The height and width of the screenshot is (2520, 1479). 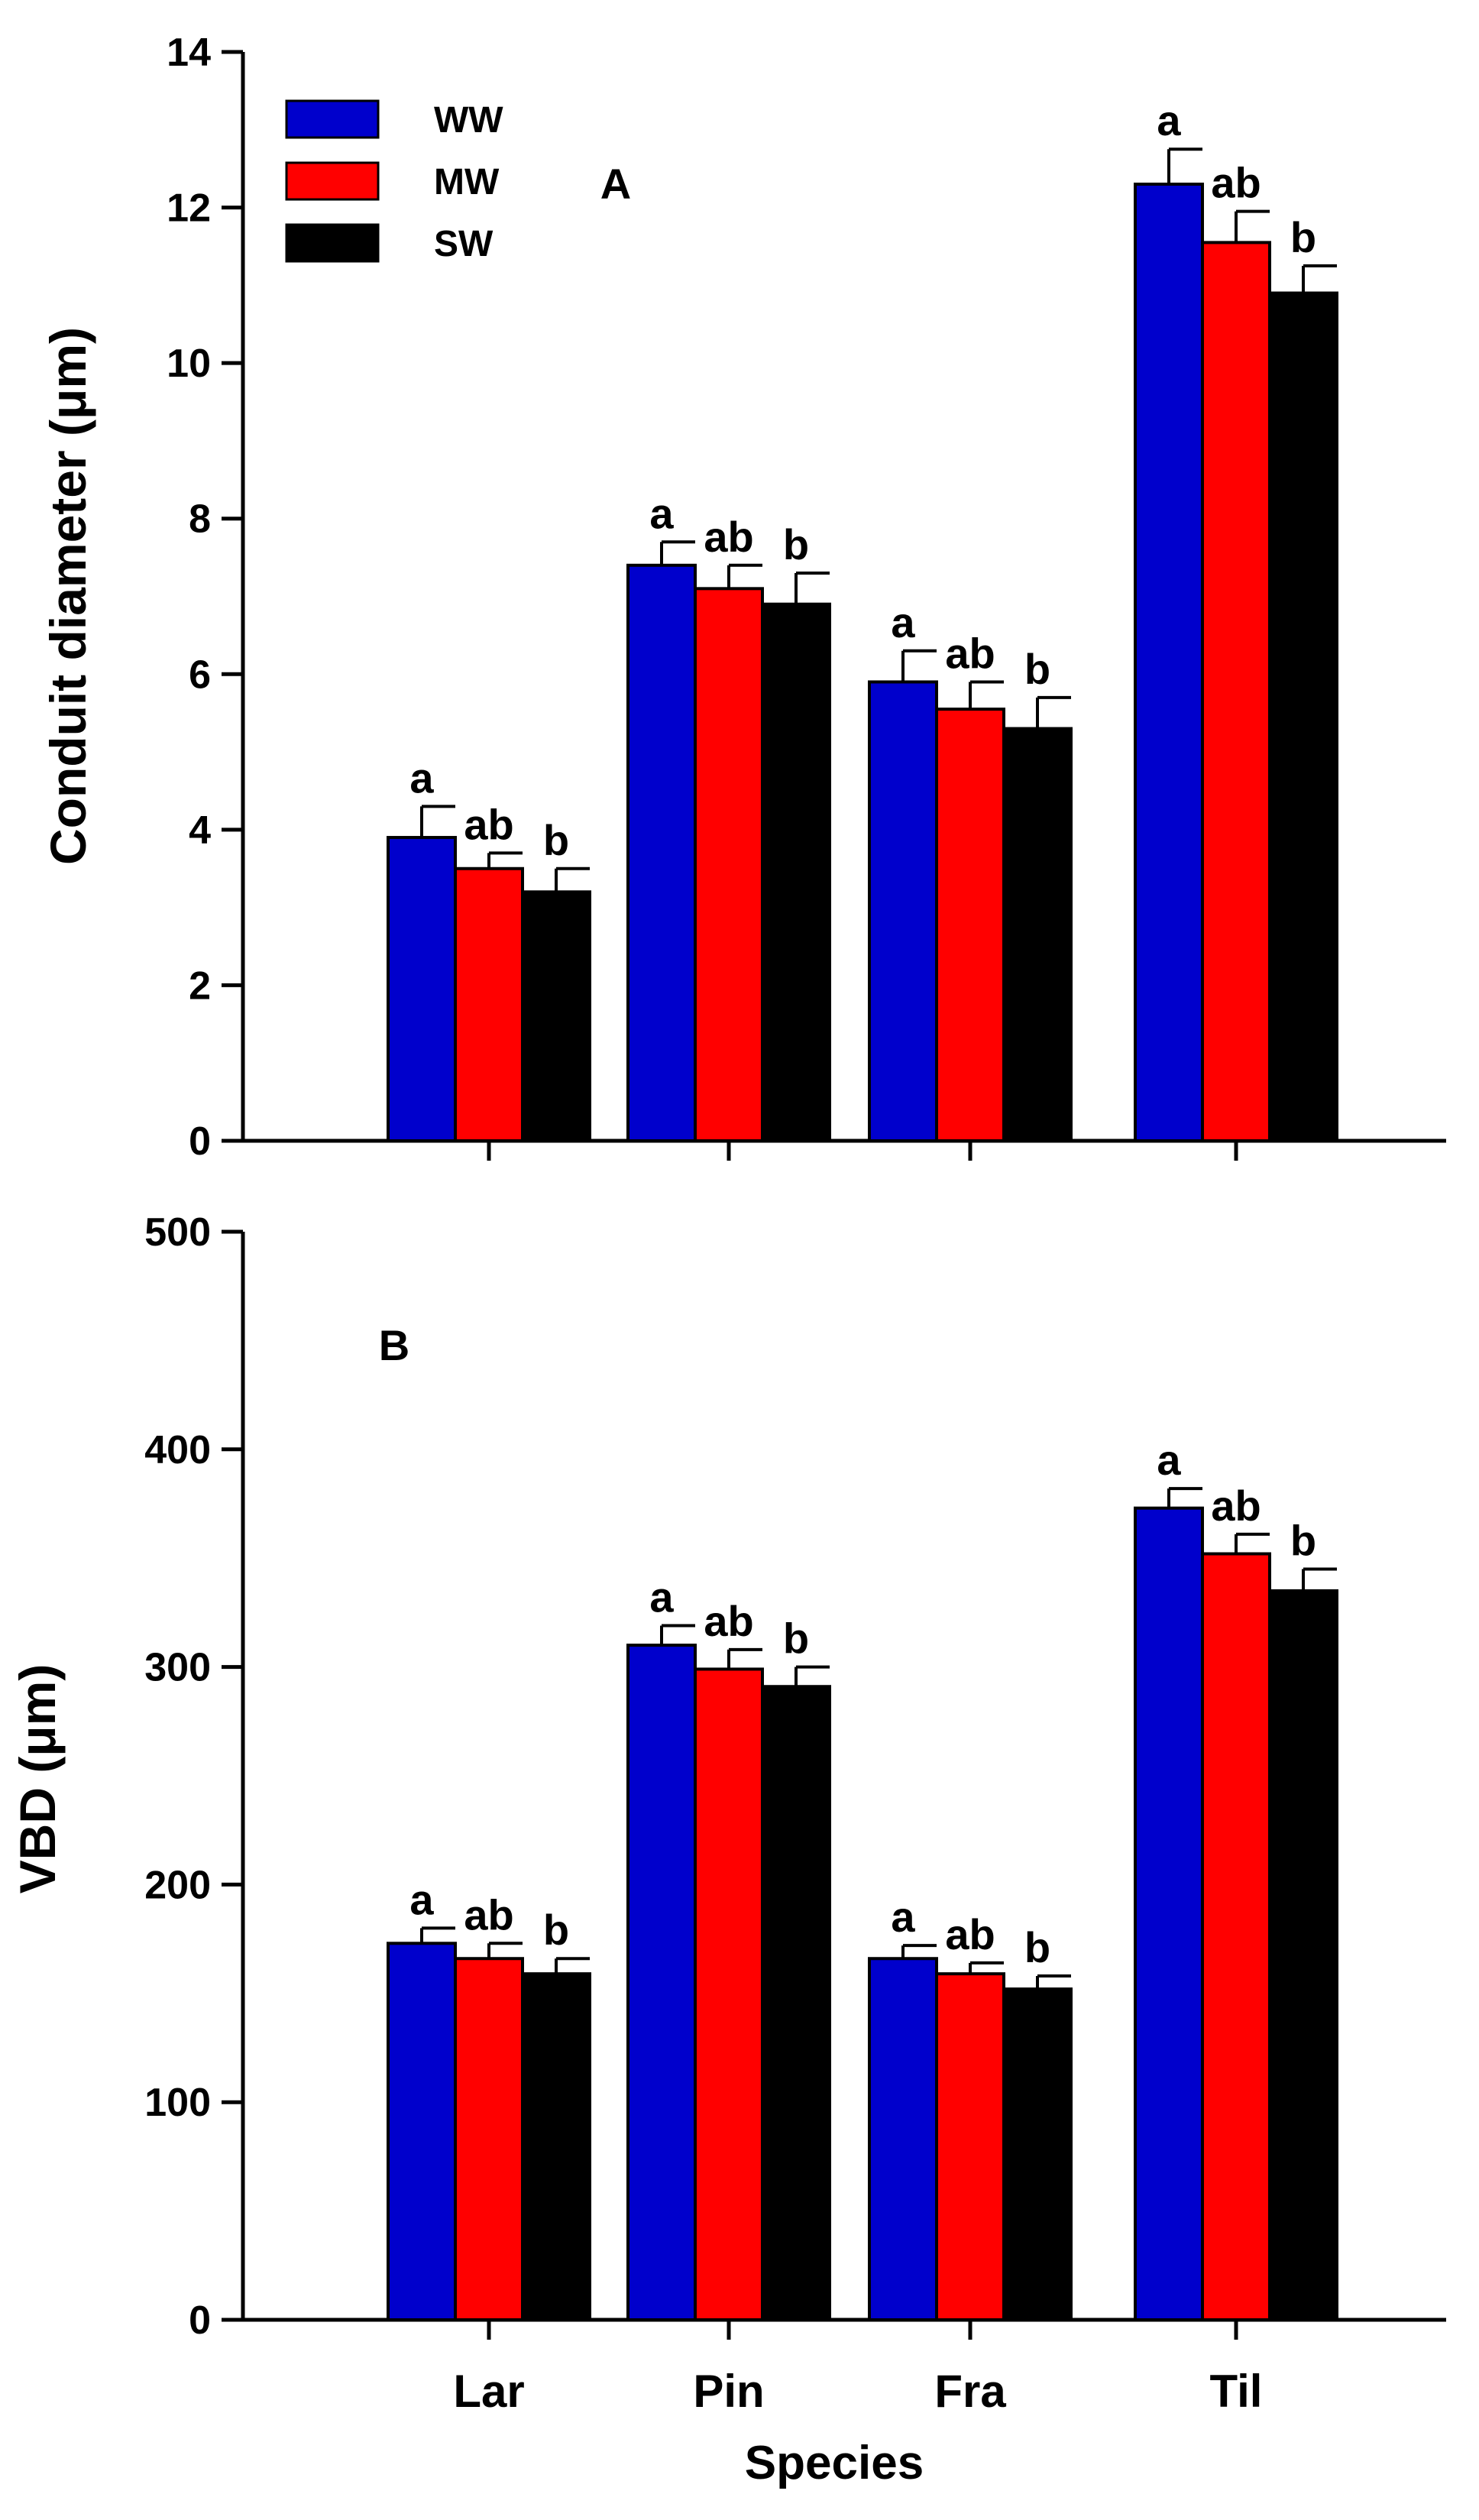 I want to click on legend-swatch-ww, so click(x=332, y=119).